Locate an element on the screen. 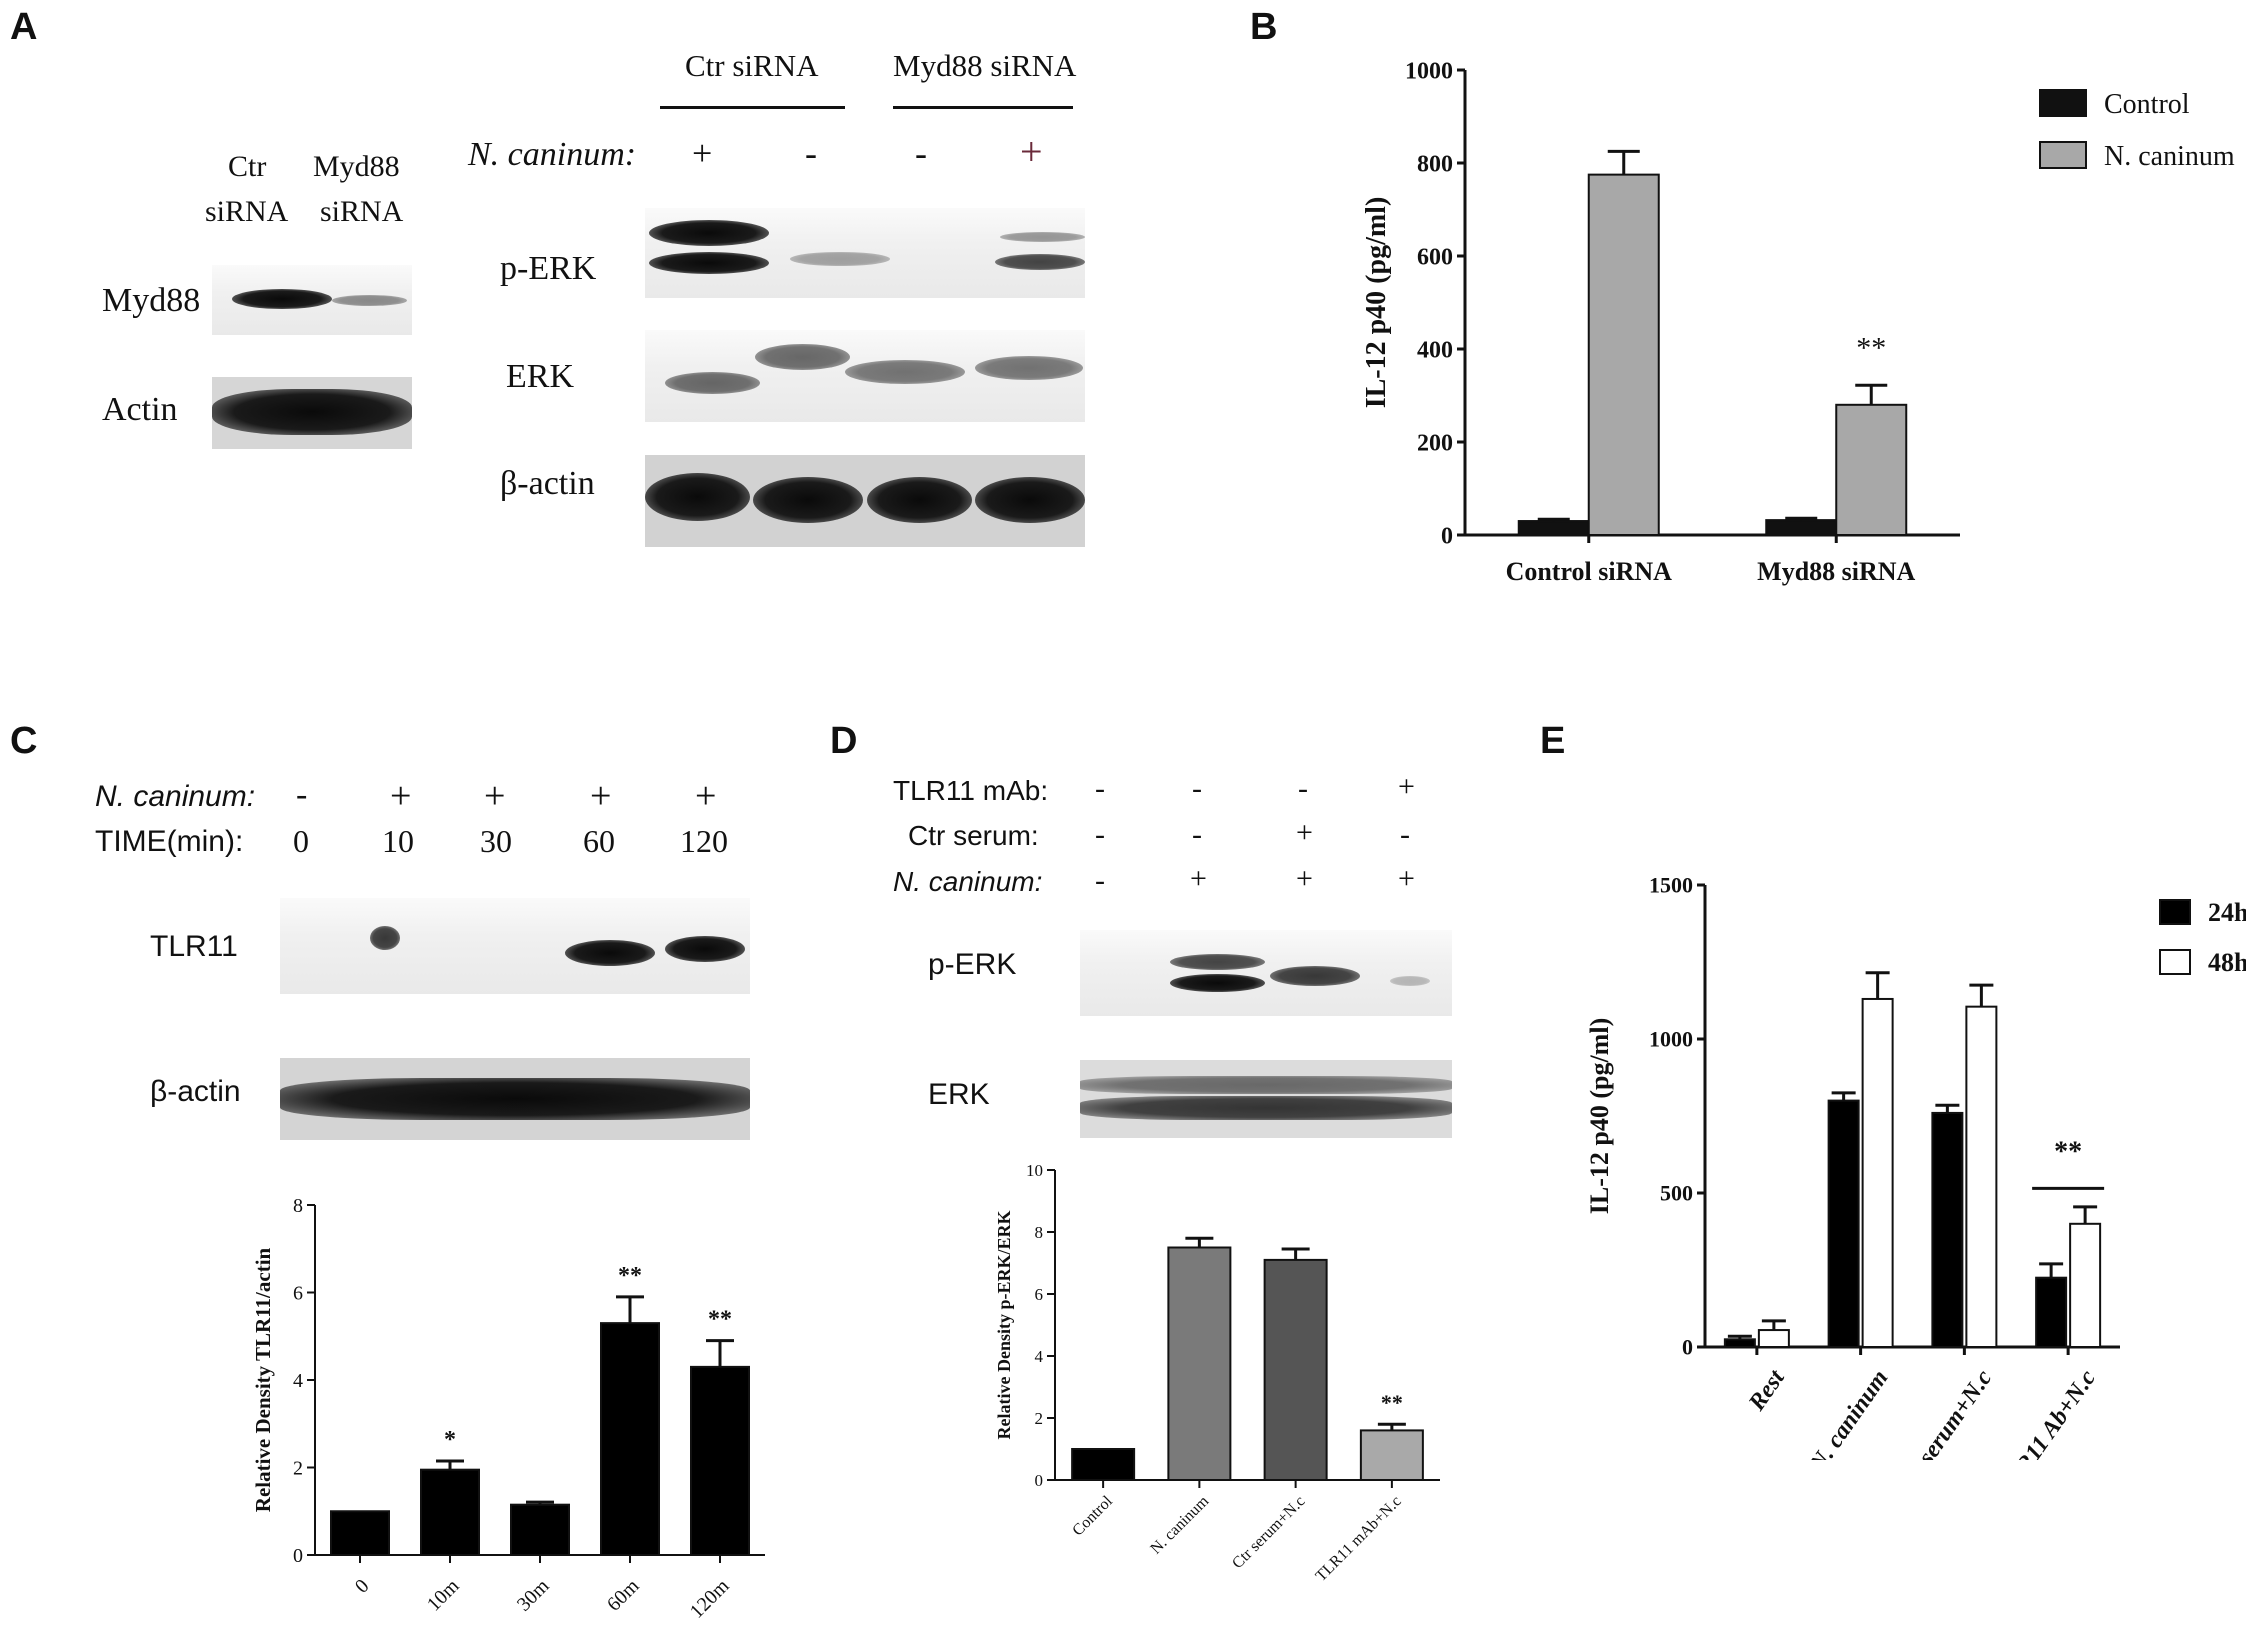  y-tick-label: 200 is located at coordinates (1435, 443).